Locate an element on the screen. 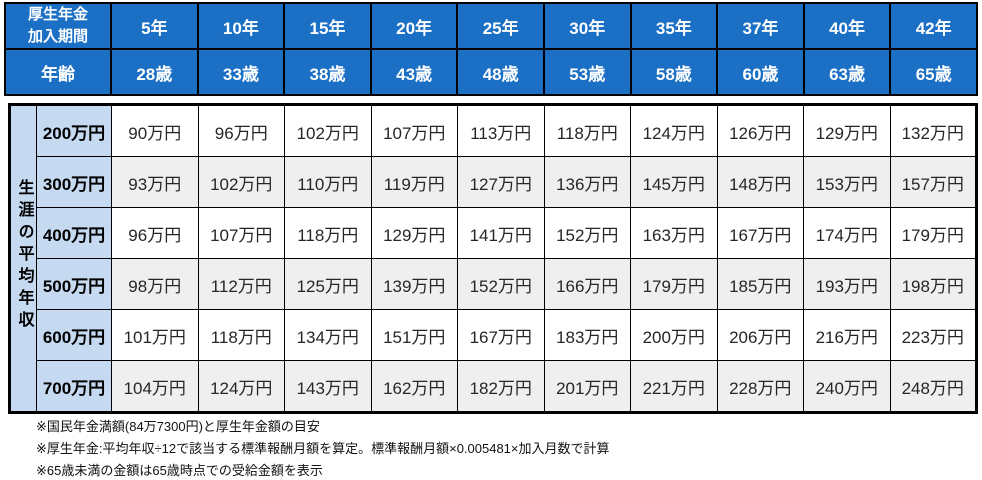 The height and width of the screenshot is (480, 982). age-header: 43歳 is located at coordinates (414, 72).